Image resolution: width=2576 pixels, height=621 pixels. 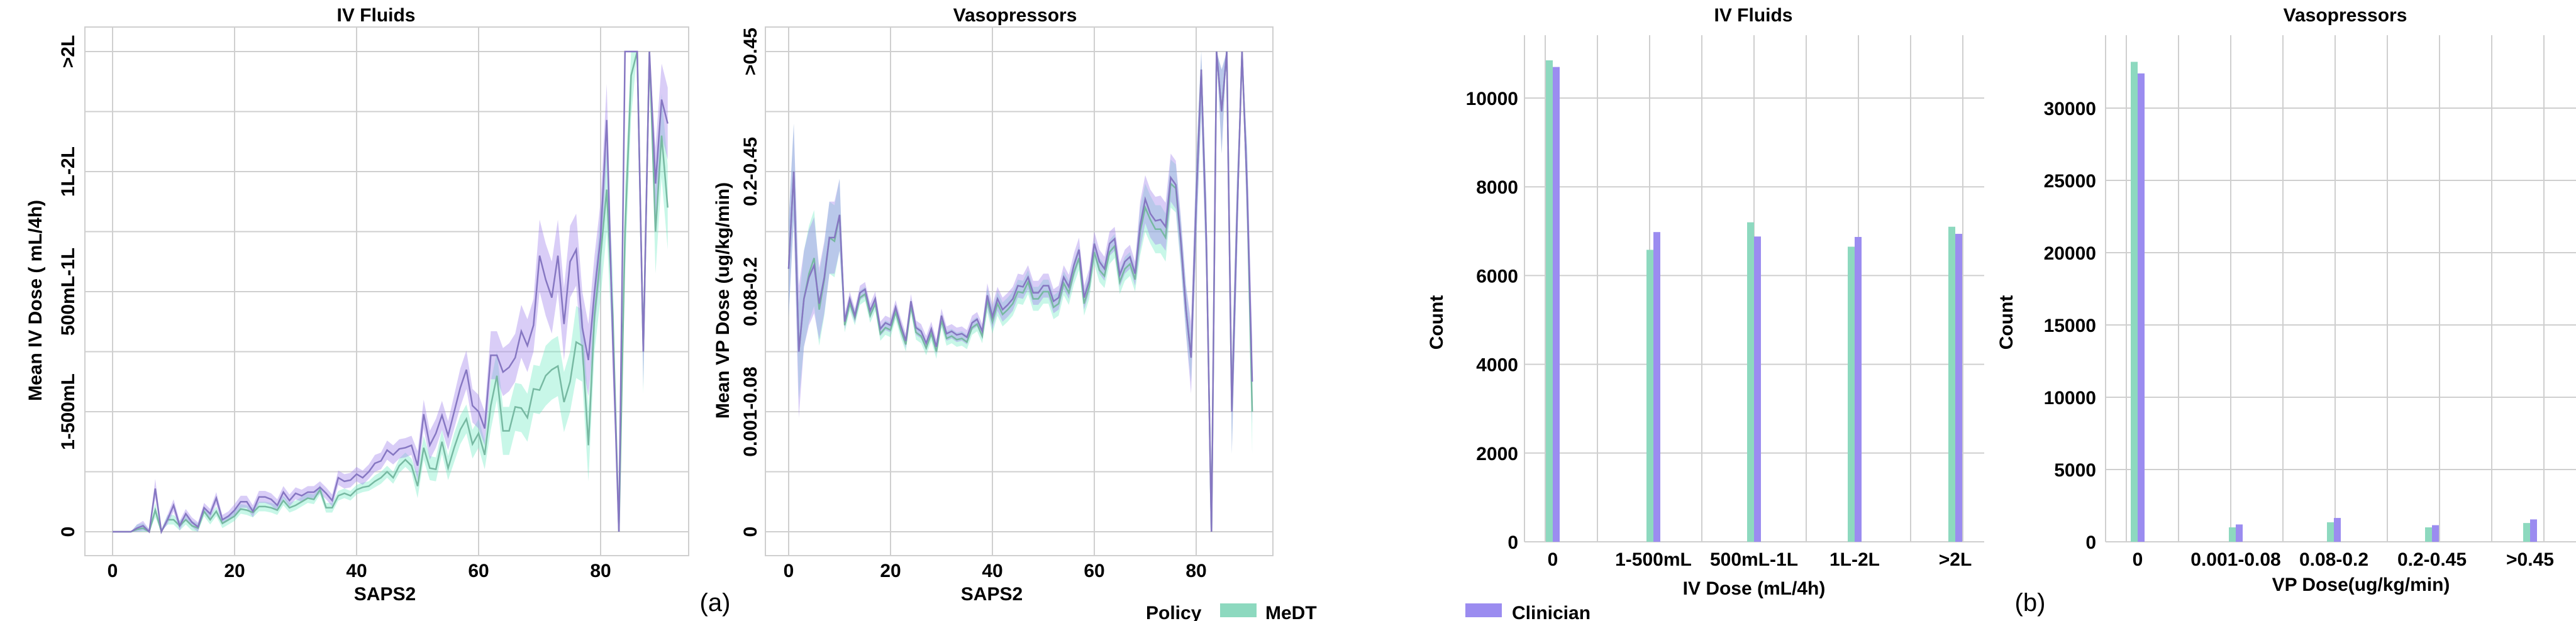 I want to click on y-axis-label: Mean IV Dose ( mL/4h), so click(x=35, y=300).